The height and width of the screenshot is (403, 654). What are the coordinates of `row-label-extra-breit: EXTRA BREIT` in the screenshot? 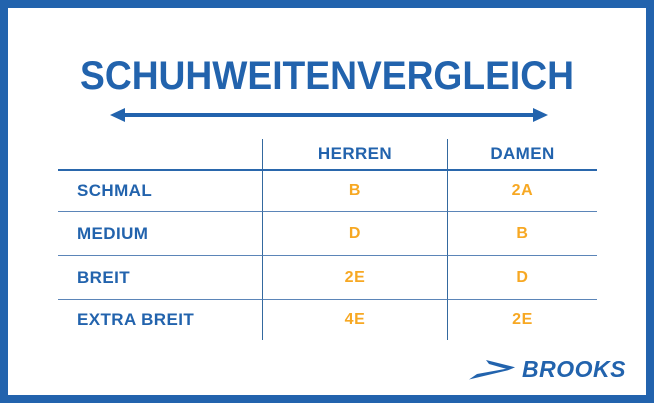 It's located at (136, 319).